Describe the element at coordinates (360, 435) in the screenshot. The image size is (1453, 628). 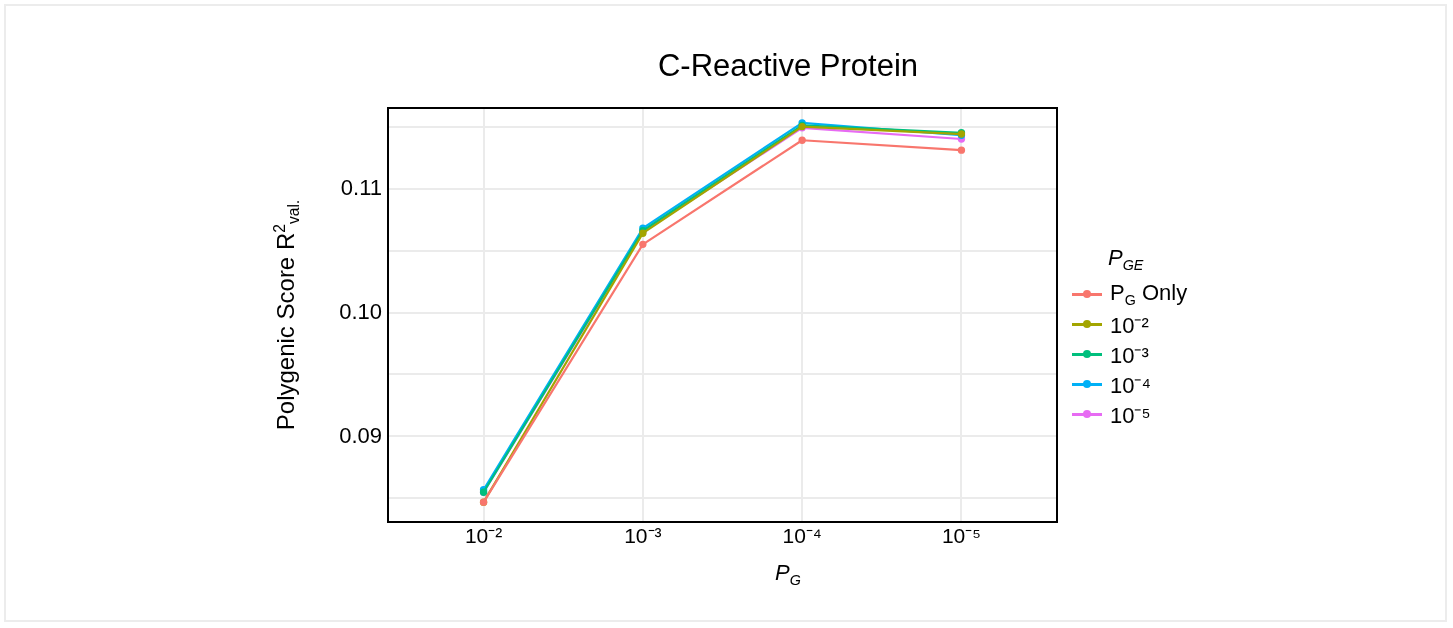
I see `y-tick-label: 0.09` at that location.